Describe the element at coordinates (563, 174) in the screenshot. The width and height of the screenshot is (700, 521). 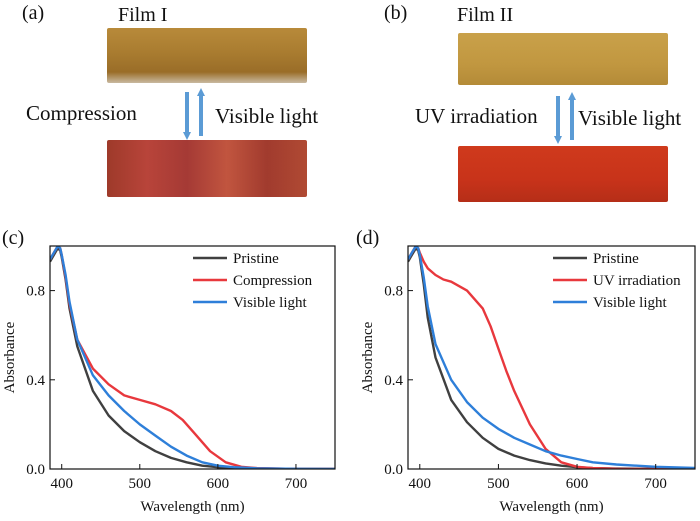
I see `film-ii-photo-after` at that location.